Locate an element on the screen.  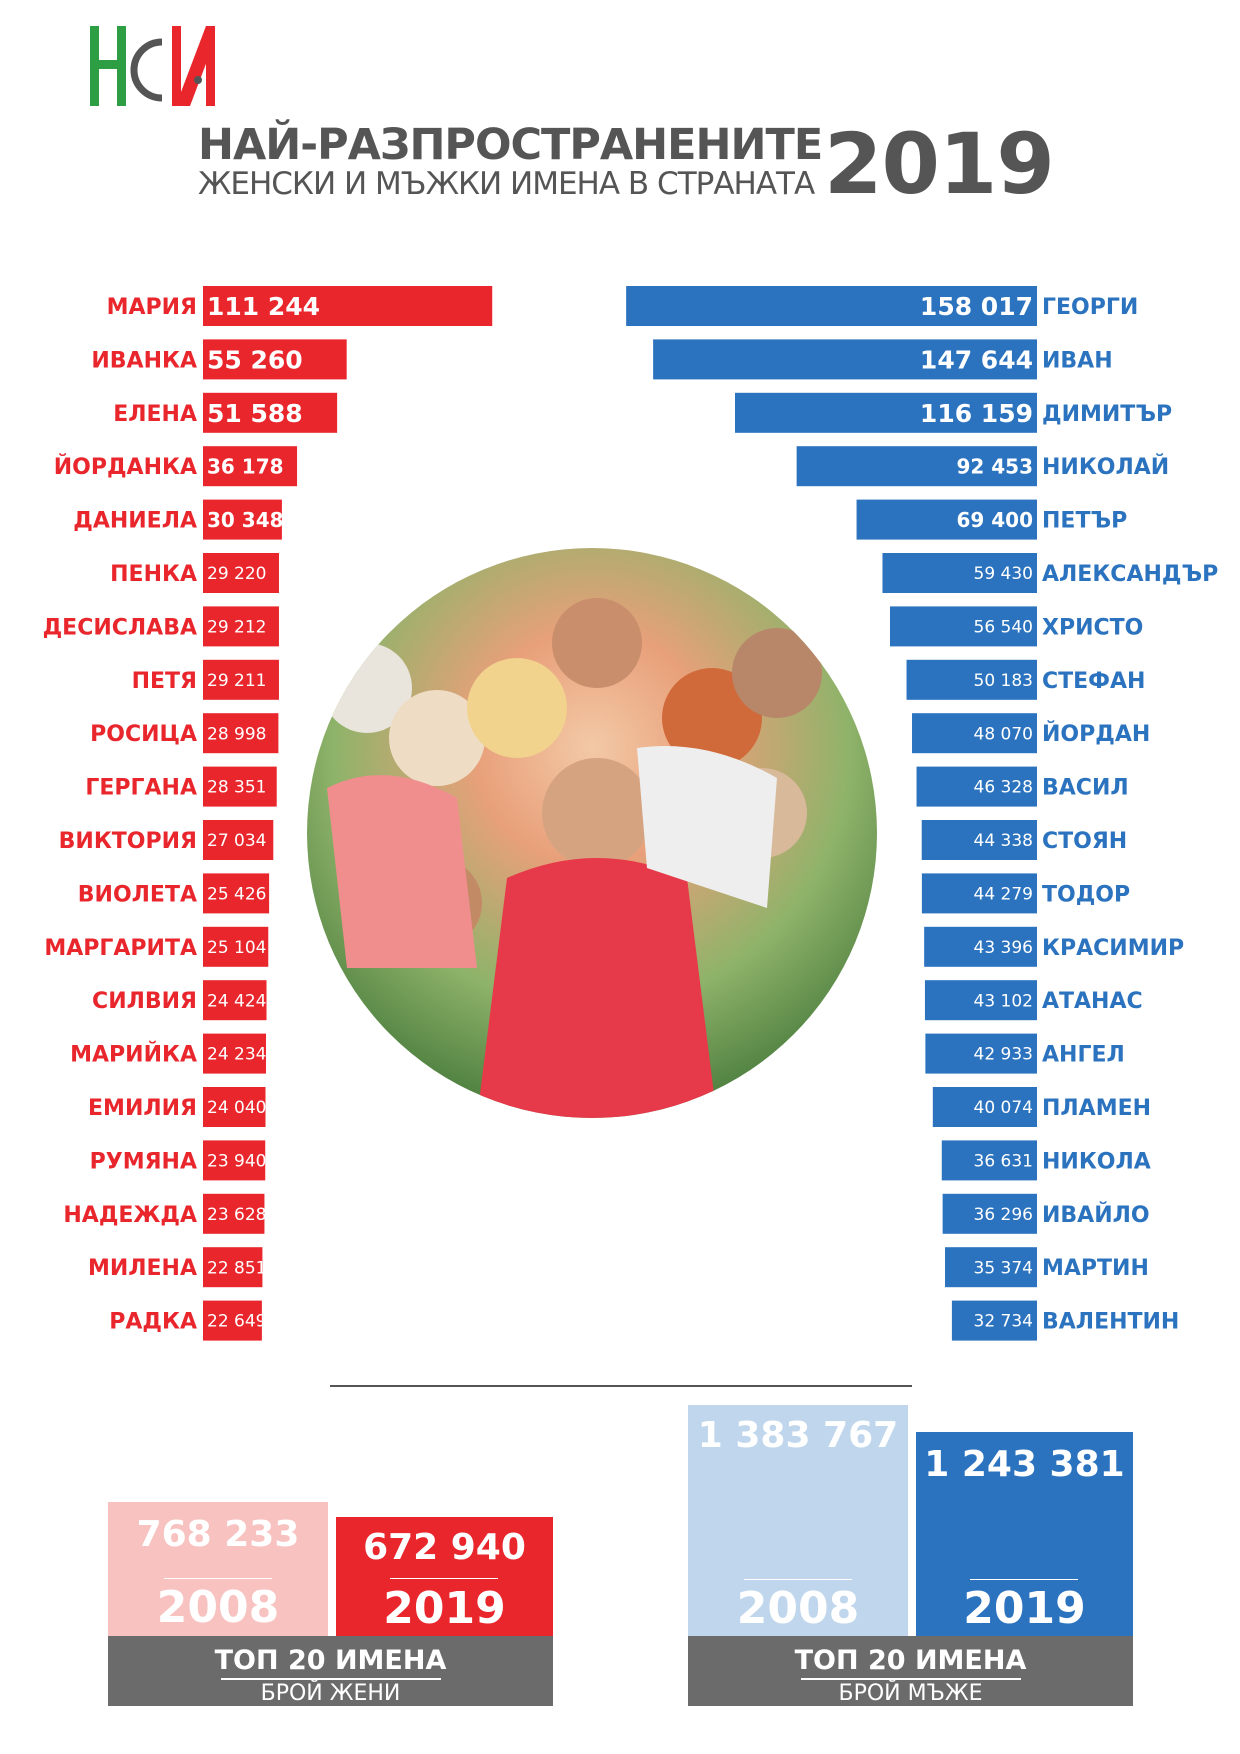
female-name-label: ДЕСИСЛАВА is located at coordinates (120, 627).